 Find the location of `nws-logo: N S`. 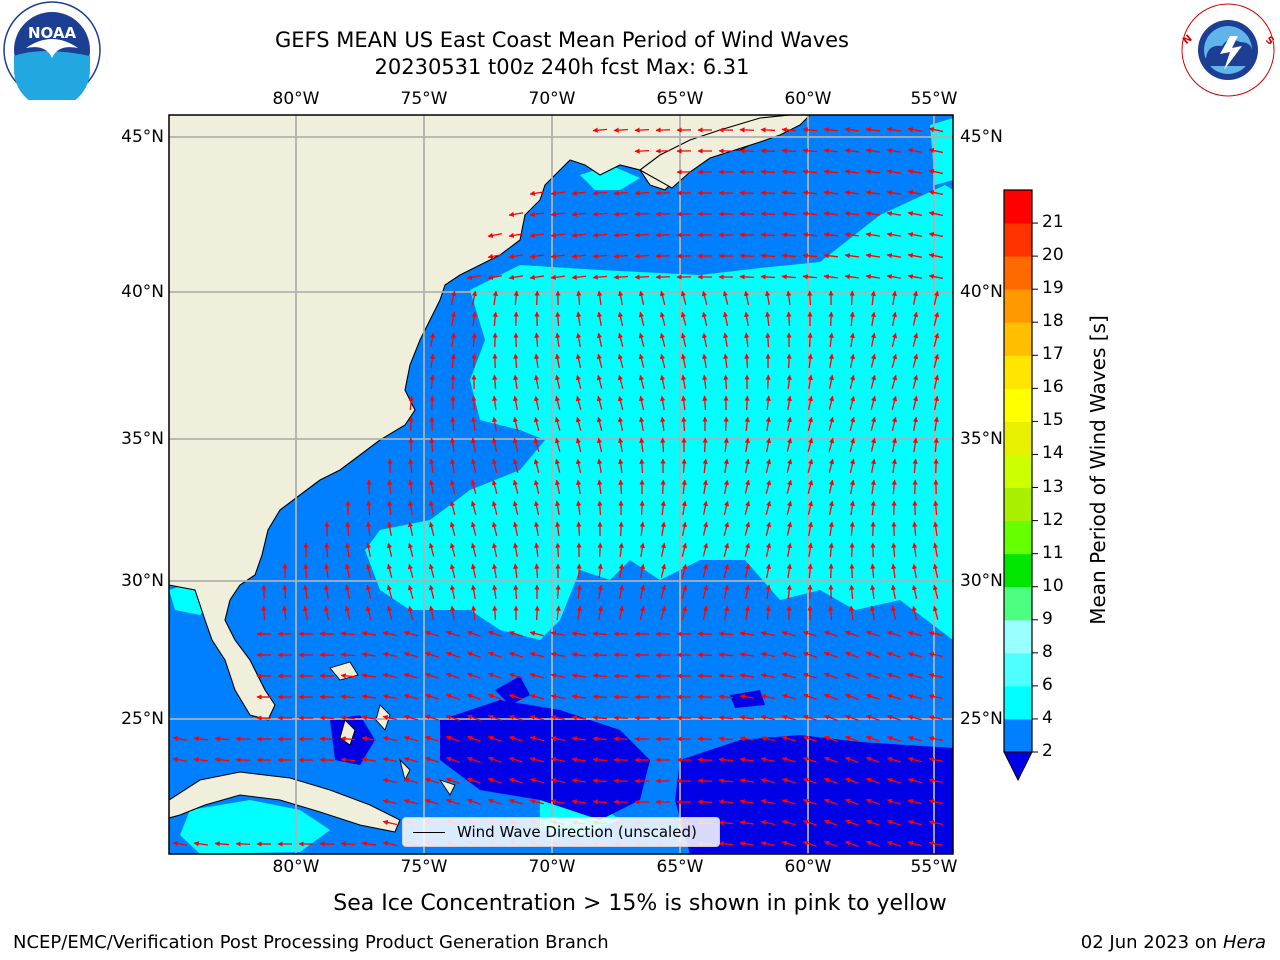

nws-logo: N S is located at coordinates (1228, 50).